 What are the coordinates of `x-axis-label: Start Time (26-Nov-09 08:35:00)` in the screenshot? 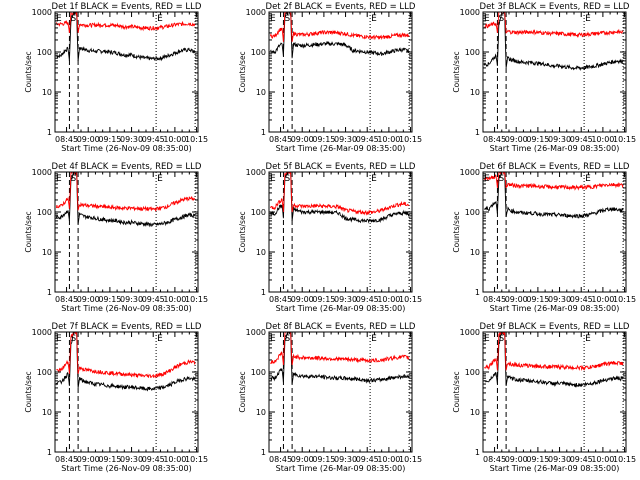 It's located at (126, 468).